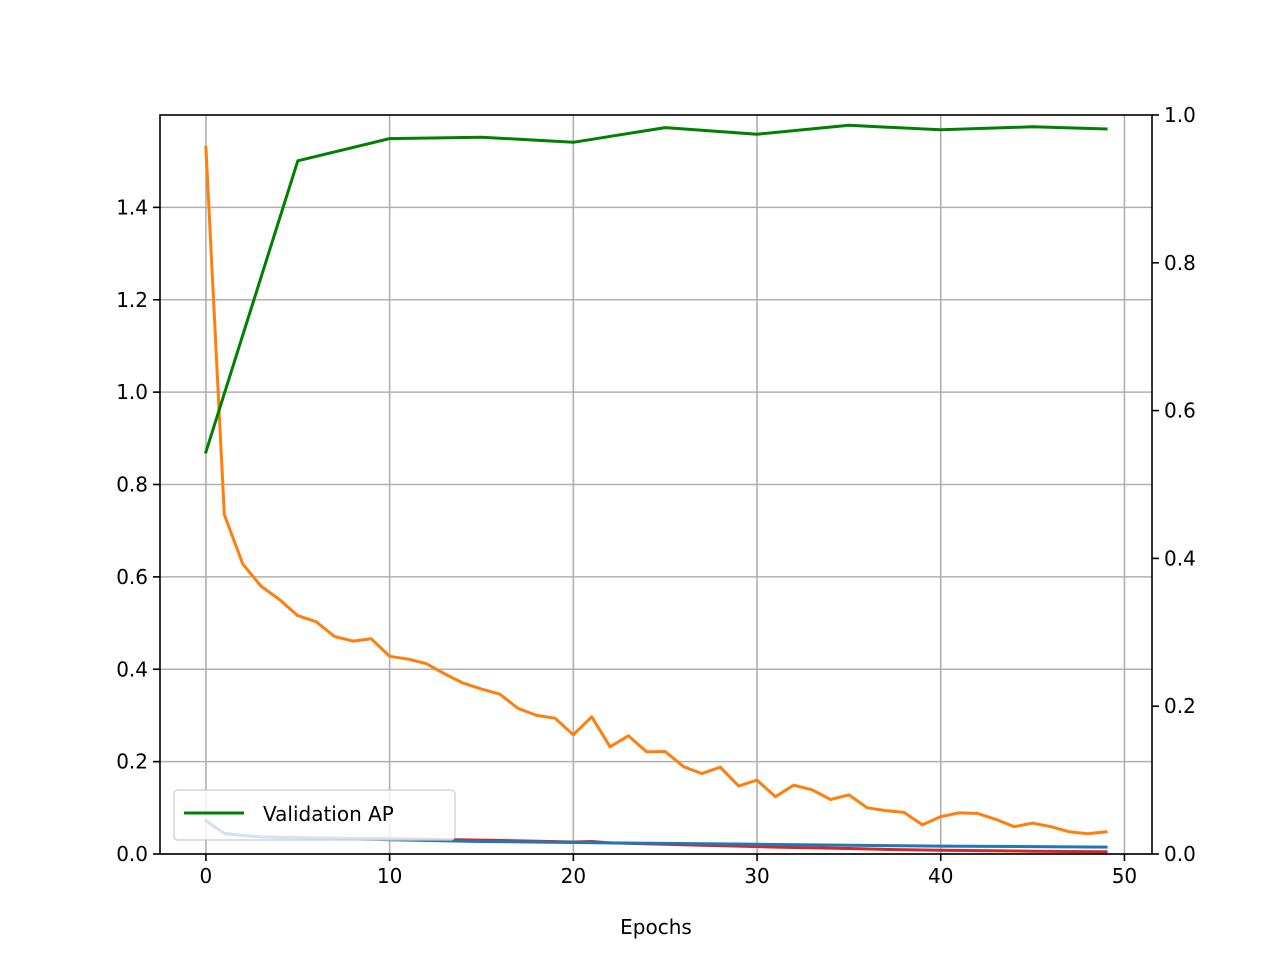  Describe the element at coordinates (328, 814) in the screenshot. I see `legend-label-validation-ap: Validation AP` at that location.